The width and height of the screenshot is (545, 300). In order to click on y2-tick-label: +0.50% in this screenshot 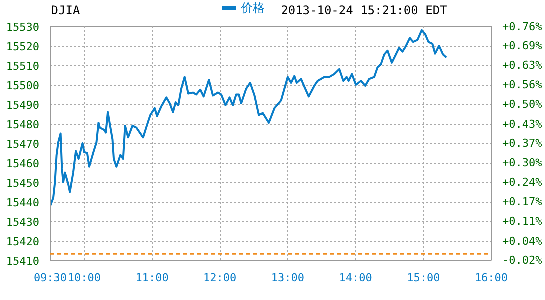, I will do `click(522, 105)`.